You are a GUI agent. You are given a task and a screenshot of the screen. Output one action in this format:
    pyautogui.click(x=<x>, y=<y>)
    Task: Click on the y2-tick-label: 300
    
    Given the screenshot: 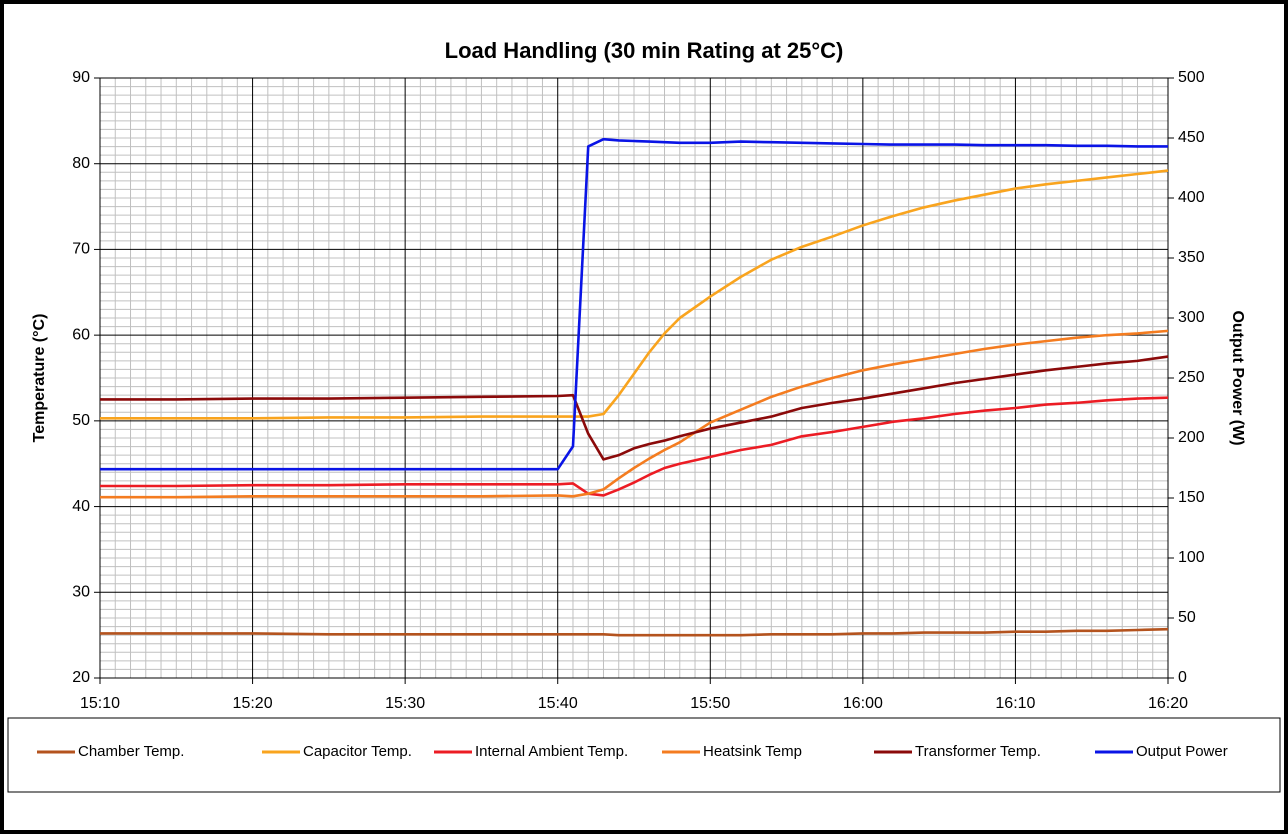 What is the action you would take?
    pyautogui.click(x=1191, y=317)
    